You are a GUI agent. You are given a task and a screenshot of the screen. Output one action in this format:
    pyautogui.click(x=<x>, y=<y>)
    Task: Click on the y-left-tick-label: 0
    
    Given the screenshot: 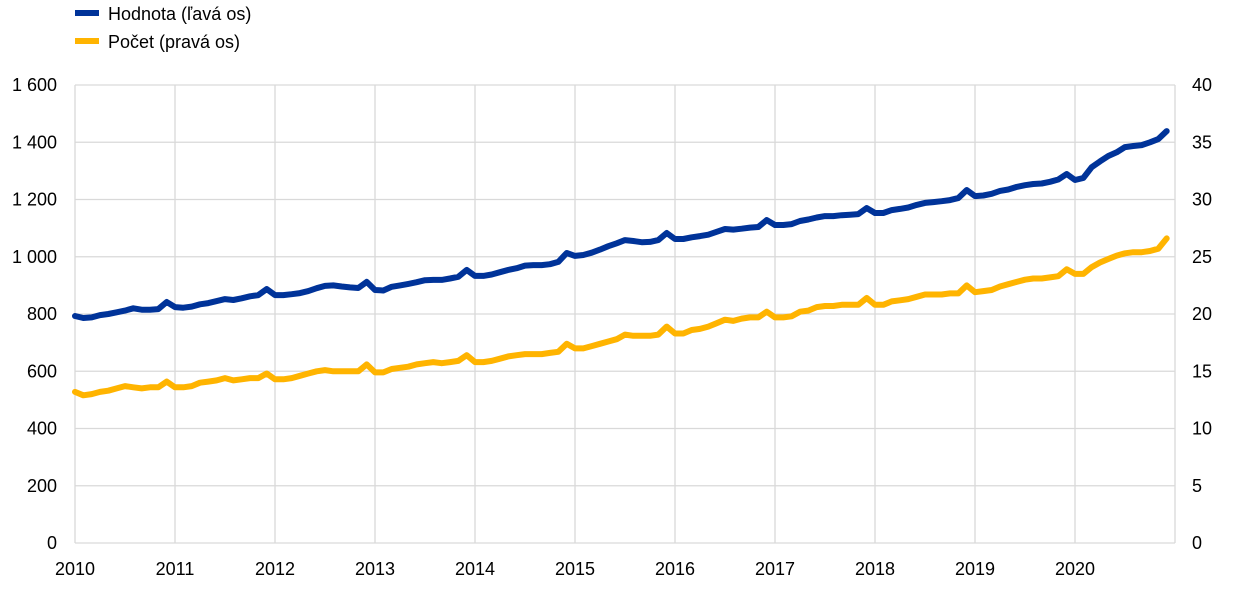 What is the action you would take?
    pyautogui.click(x=52, y=543)
    